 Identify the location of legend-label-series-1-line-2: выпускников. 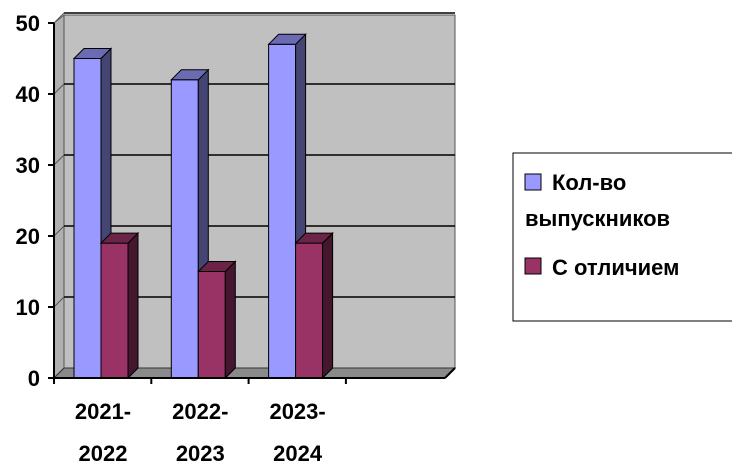
(597, 218).